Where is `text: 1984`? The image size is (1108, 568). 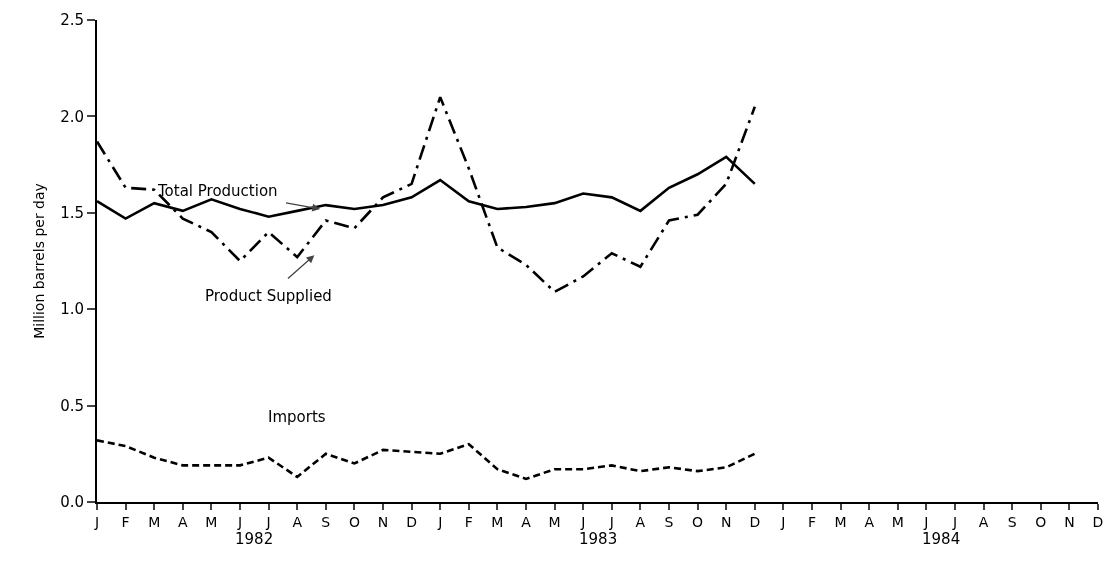
text: 1984 is located at coordinates (941, 539).